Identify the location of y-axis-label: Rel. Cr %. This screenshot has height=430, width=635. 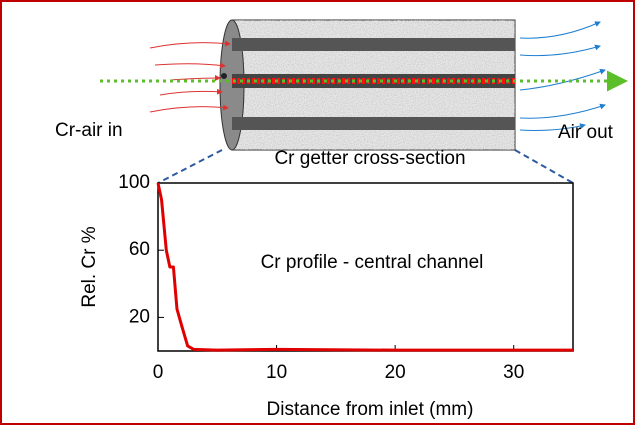
(89, 266).